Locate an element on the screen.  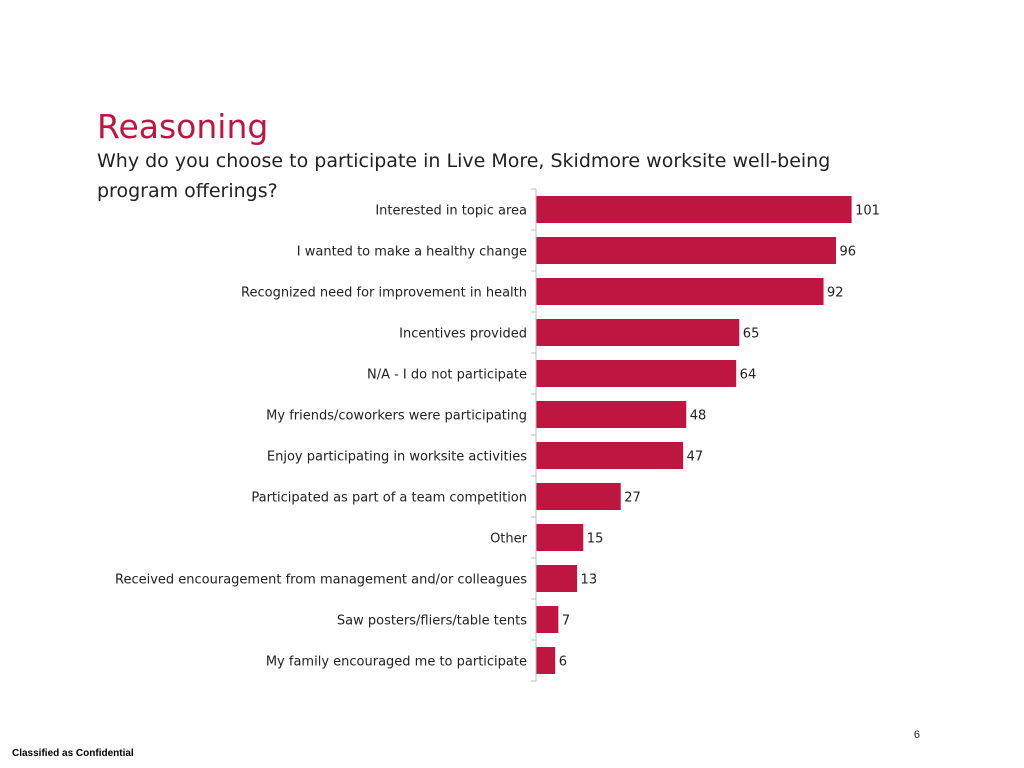
data-label: 27 is located at coordinates (632, 498).